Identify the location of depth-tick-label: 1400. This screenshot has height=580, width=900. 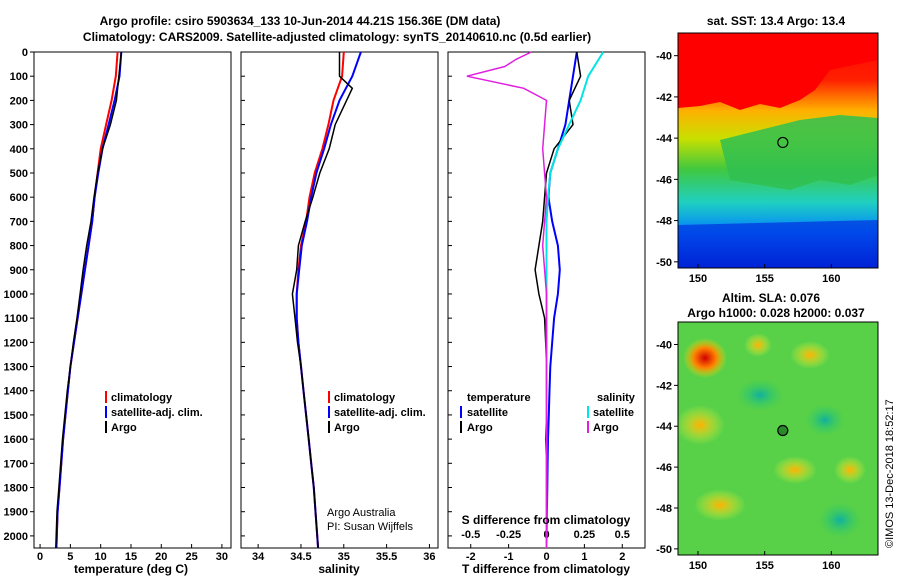
(16, 392).